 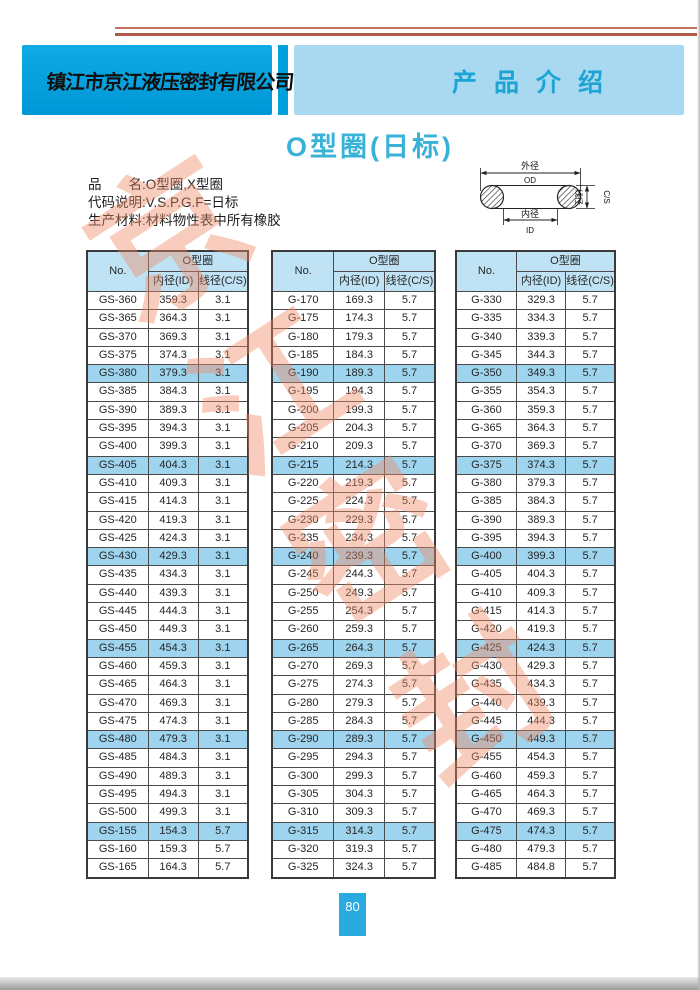 I want to click on part-no-cell: G-330, so click(x=486, y=300).